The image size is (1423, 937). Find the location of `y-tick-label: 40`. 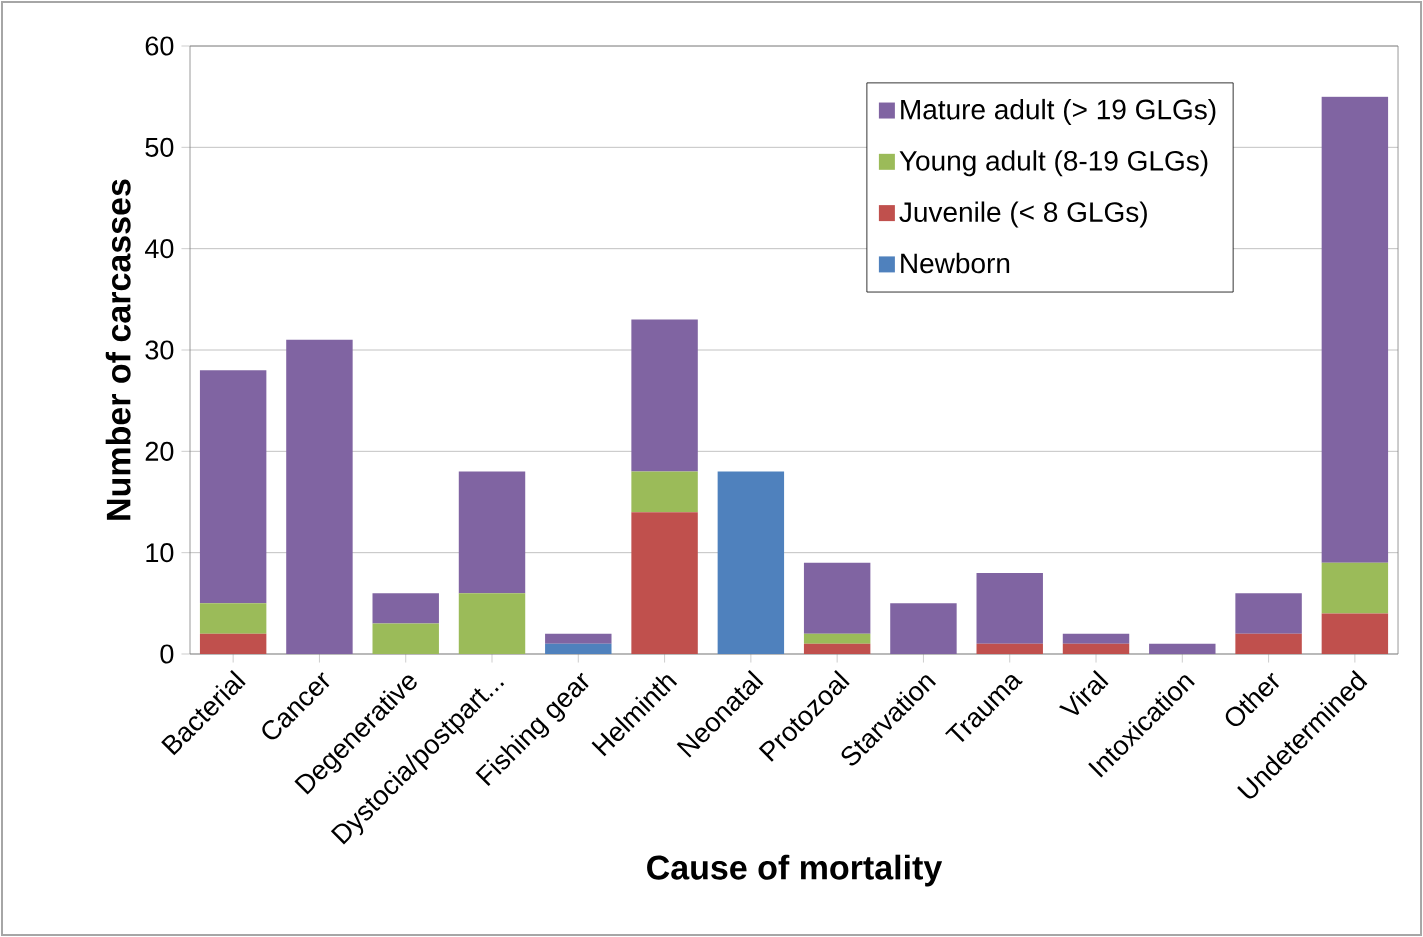

y-tick-label: 40 is located at coordinates (159, 249).